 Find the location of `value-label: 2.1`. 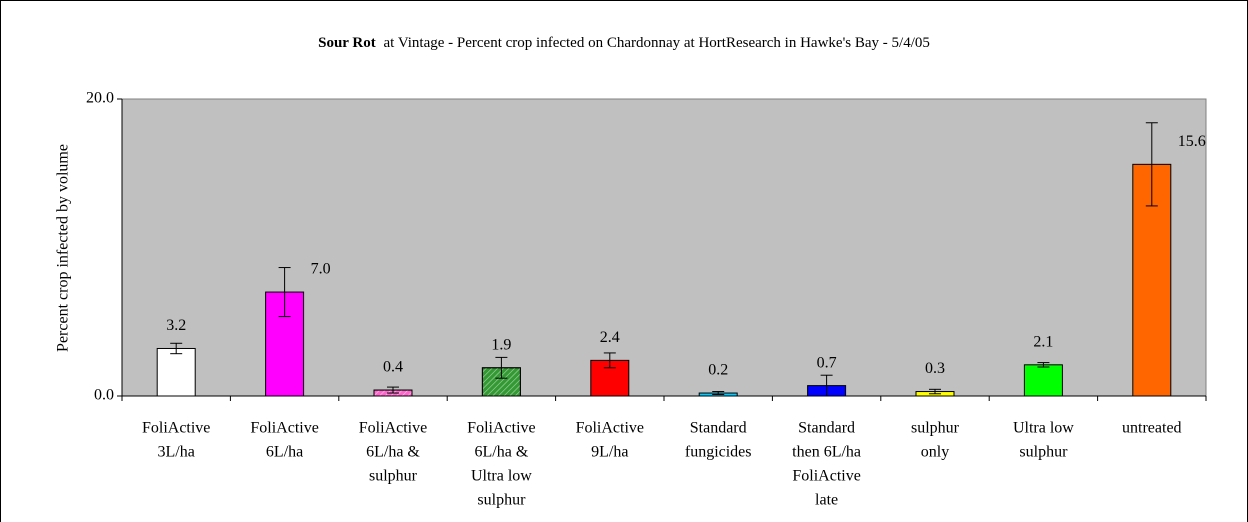

value-label: 2.1 is located at coordinates (1043, 341).